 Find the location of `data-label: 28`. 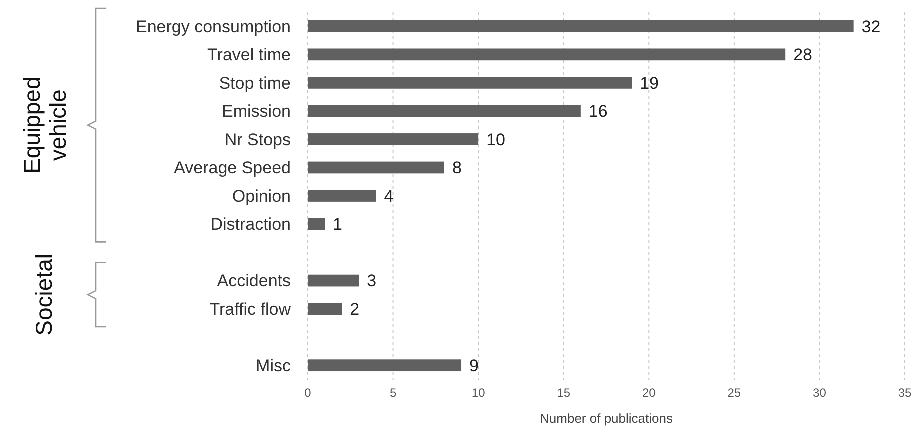

data-label: 28 is located at coordinates (803, 55).